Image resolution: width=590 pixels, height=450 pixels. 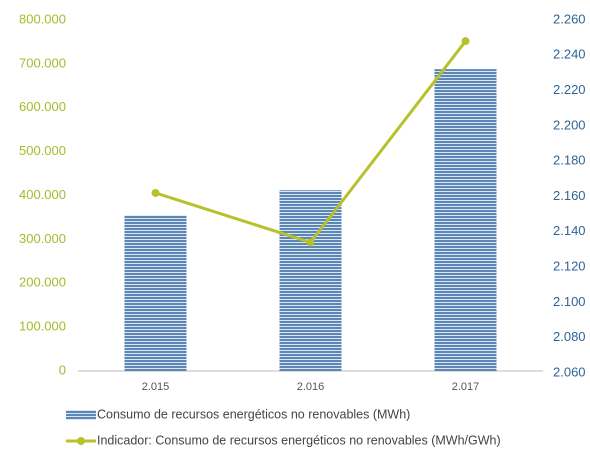 What do you see at coordinates (42, 194) in the screenshot?
I see `y-tick-label: 400.000` at bounding box center [42, 194].